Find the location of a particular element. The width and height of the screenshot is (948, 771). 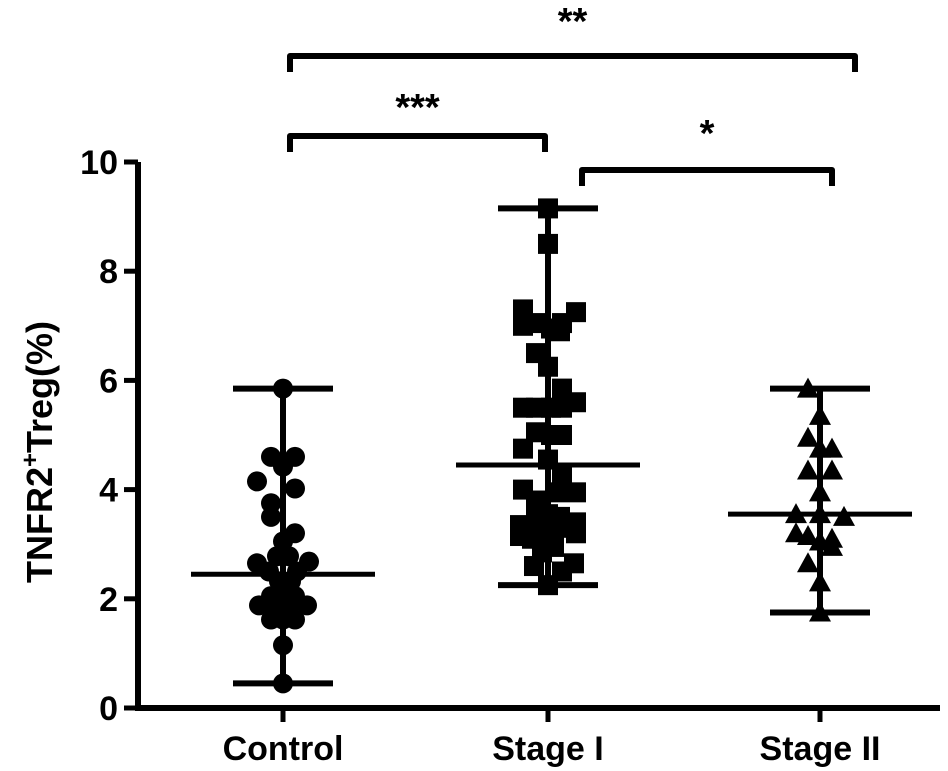

y-tick-label: 8 is located at coordinates (108, 272).